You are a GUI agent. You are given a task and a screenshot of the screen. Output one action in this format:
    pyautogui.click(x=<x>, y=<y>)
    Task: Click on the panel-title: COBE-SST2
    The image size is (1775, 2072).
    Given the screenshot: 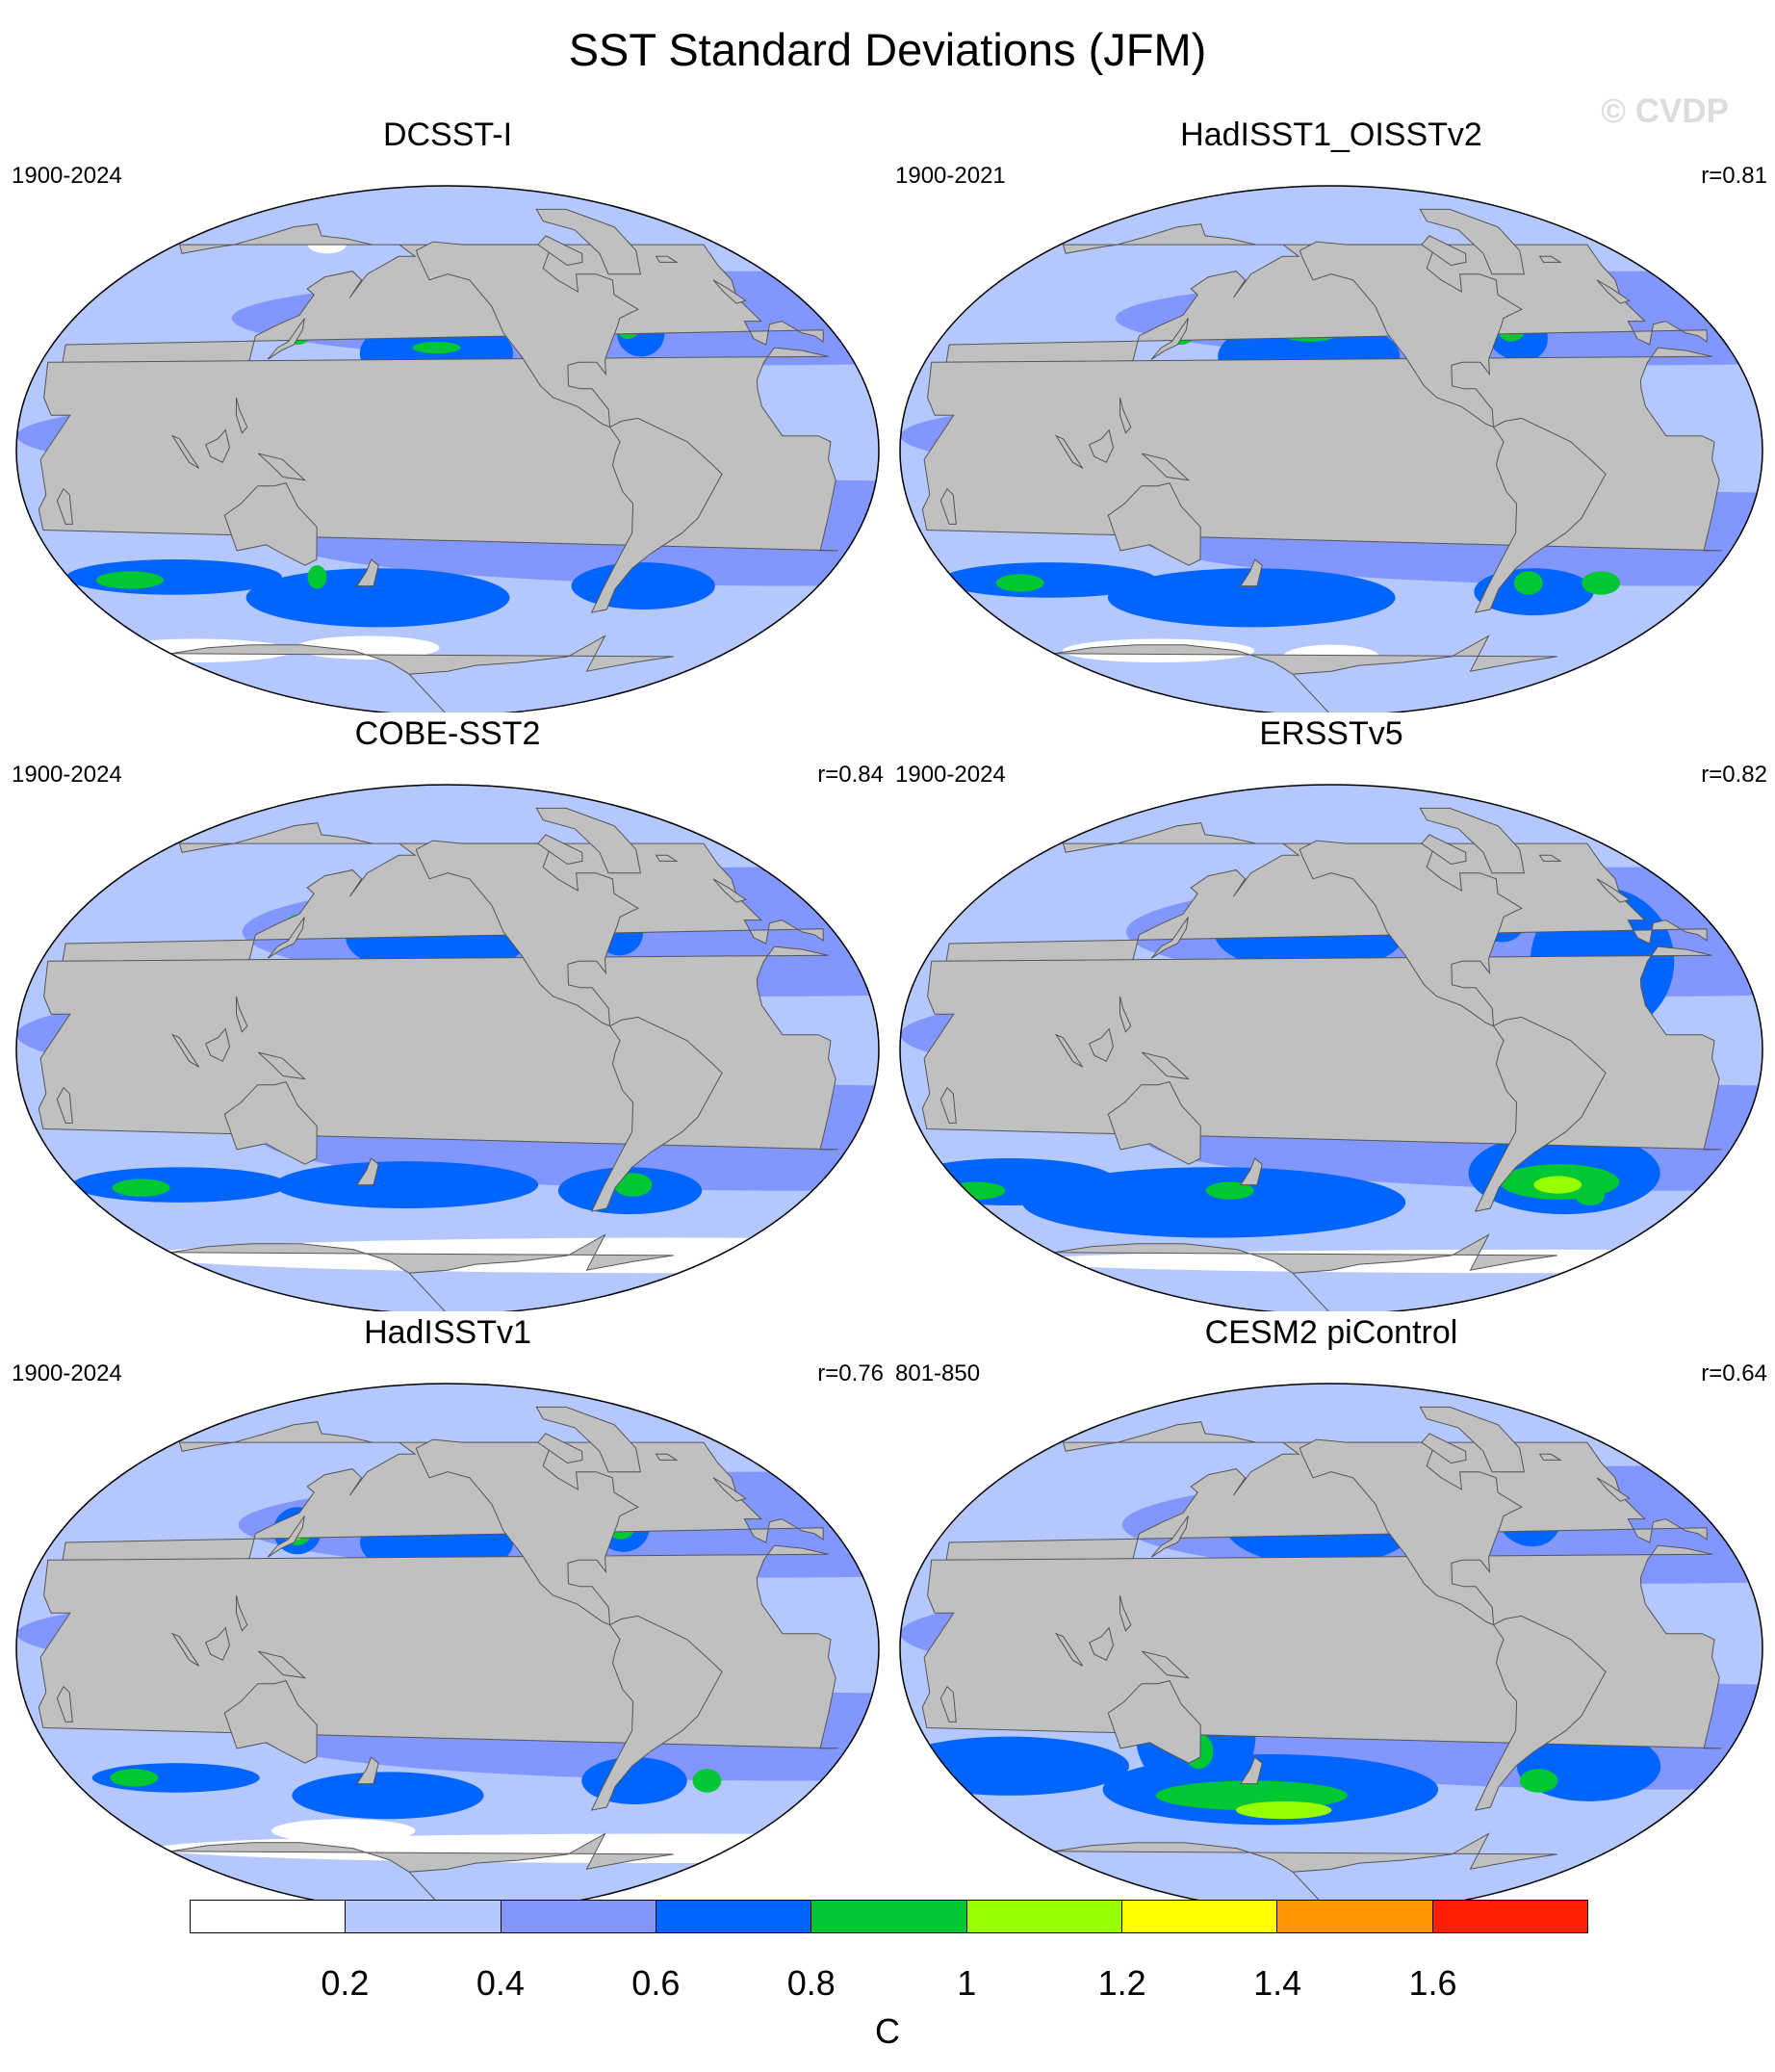 What is the action you would take?
    pyautogui.click(x=448, y=733)
    